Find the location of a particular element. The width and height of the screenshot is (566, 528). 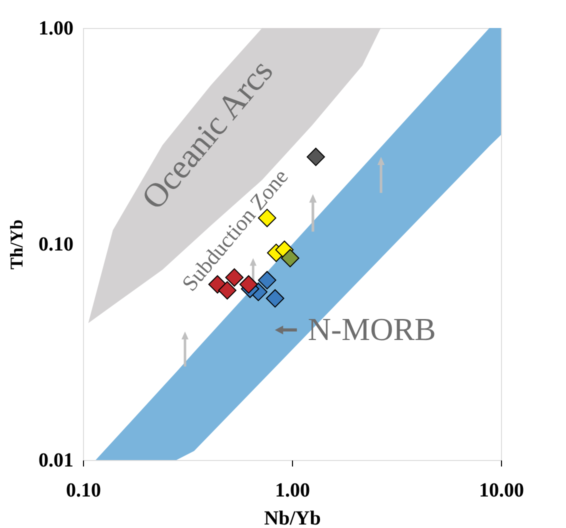

x-tick-label: 1.00 is located at coordinates (292, 491).